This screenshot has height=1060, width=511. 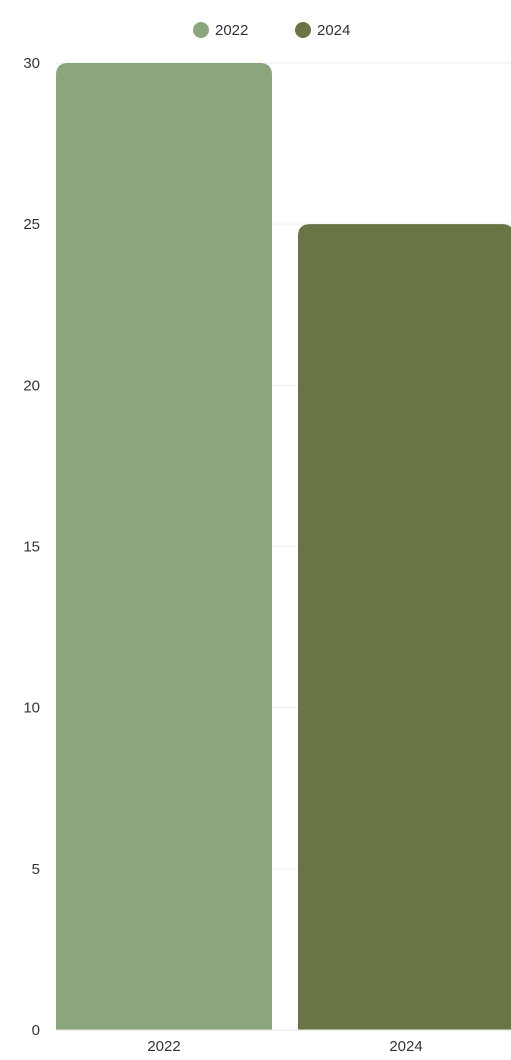 What do you see at coordinates (31, 224) in the screenshot?
I see `y-tick-label: 25` at bounding box center [31, 224].